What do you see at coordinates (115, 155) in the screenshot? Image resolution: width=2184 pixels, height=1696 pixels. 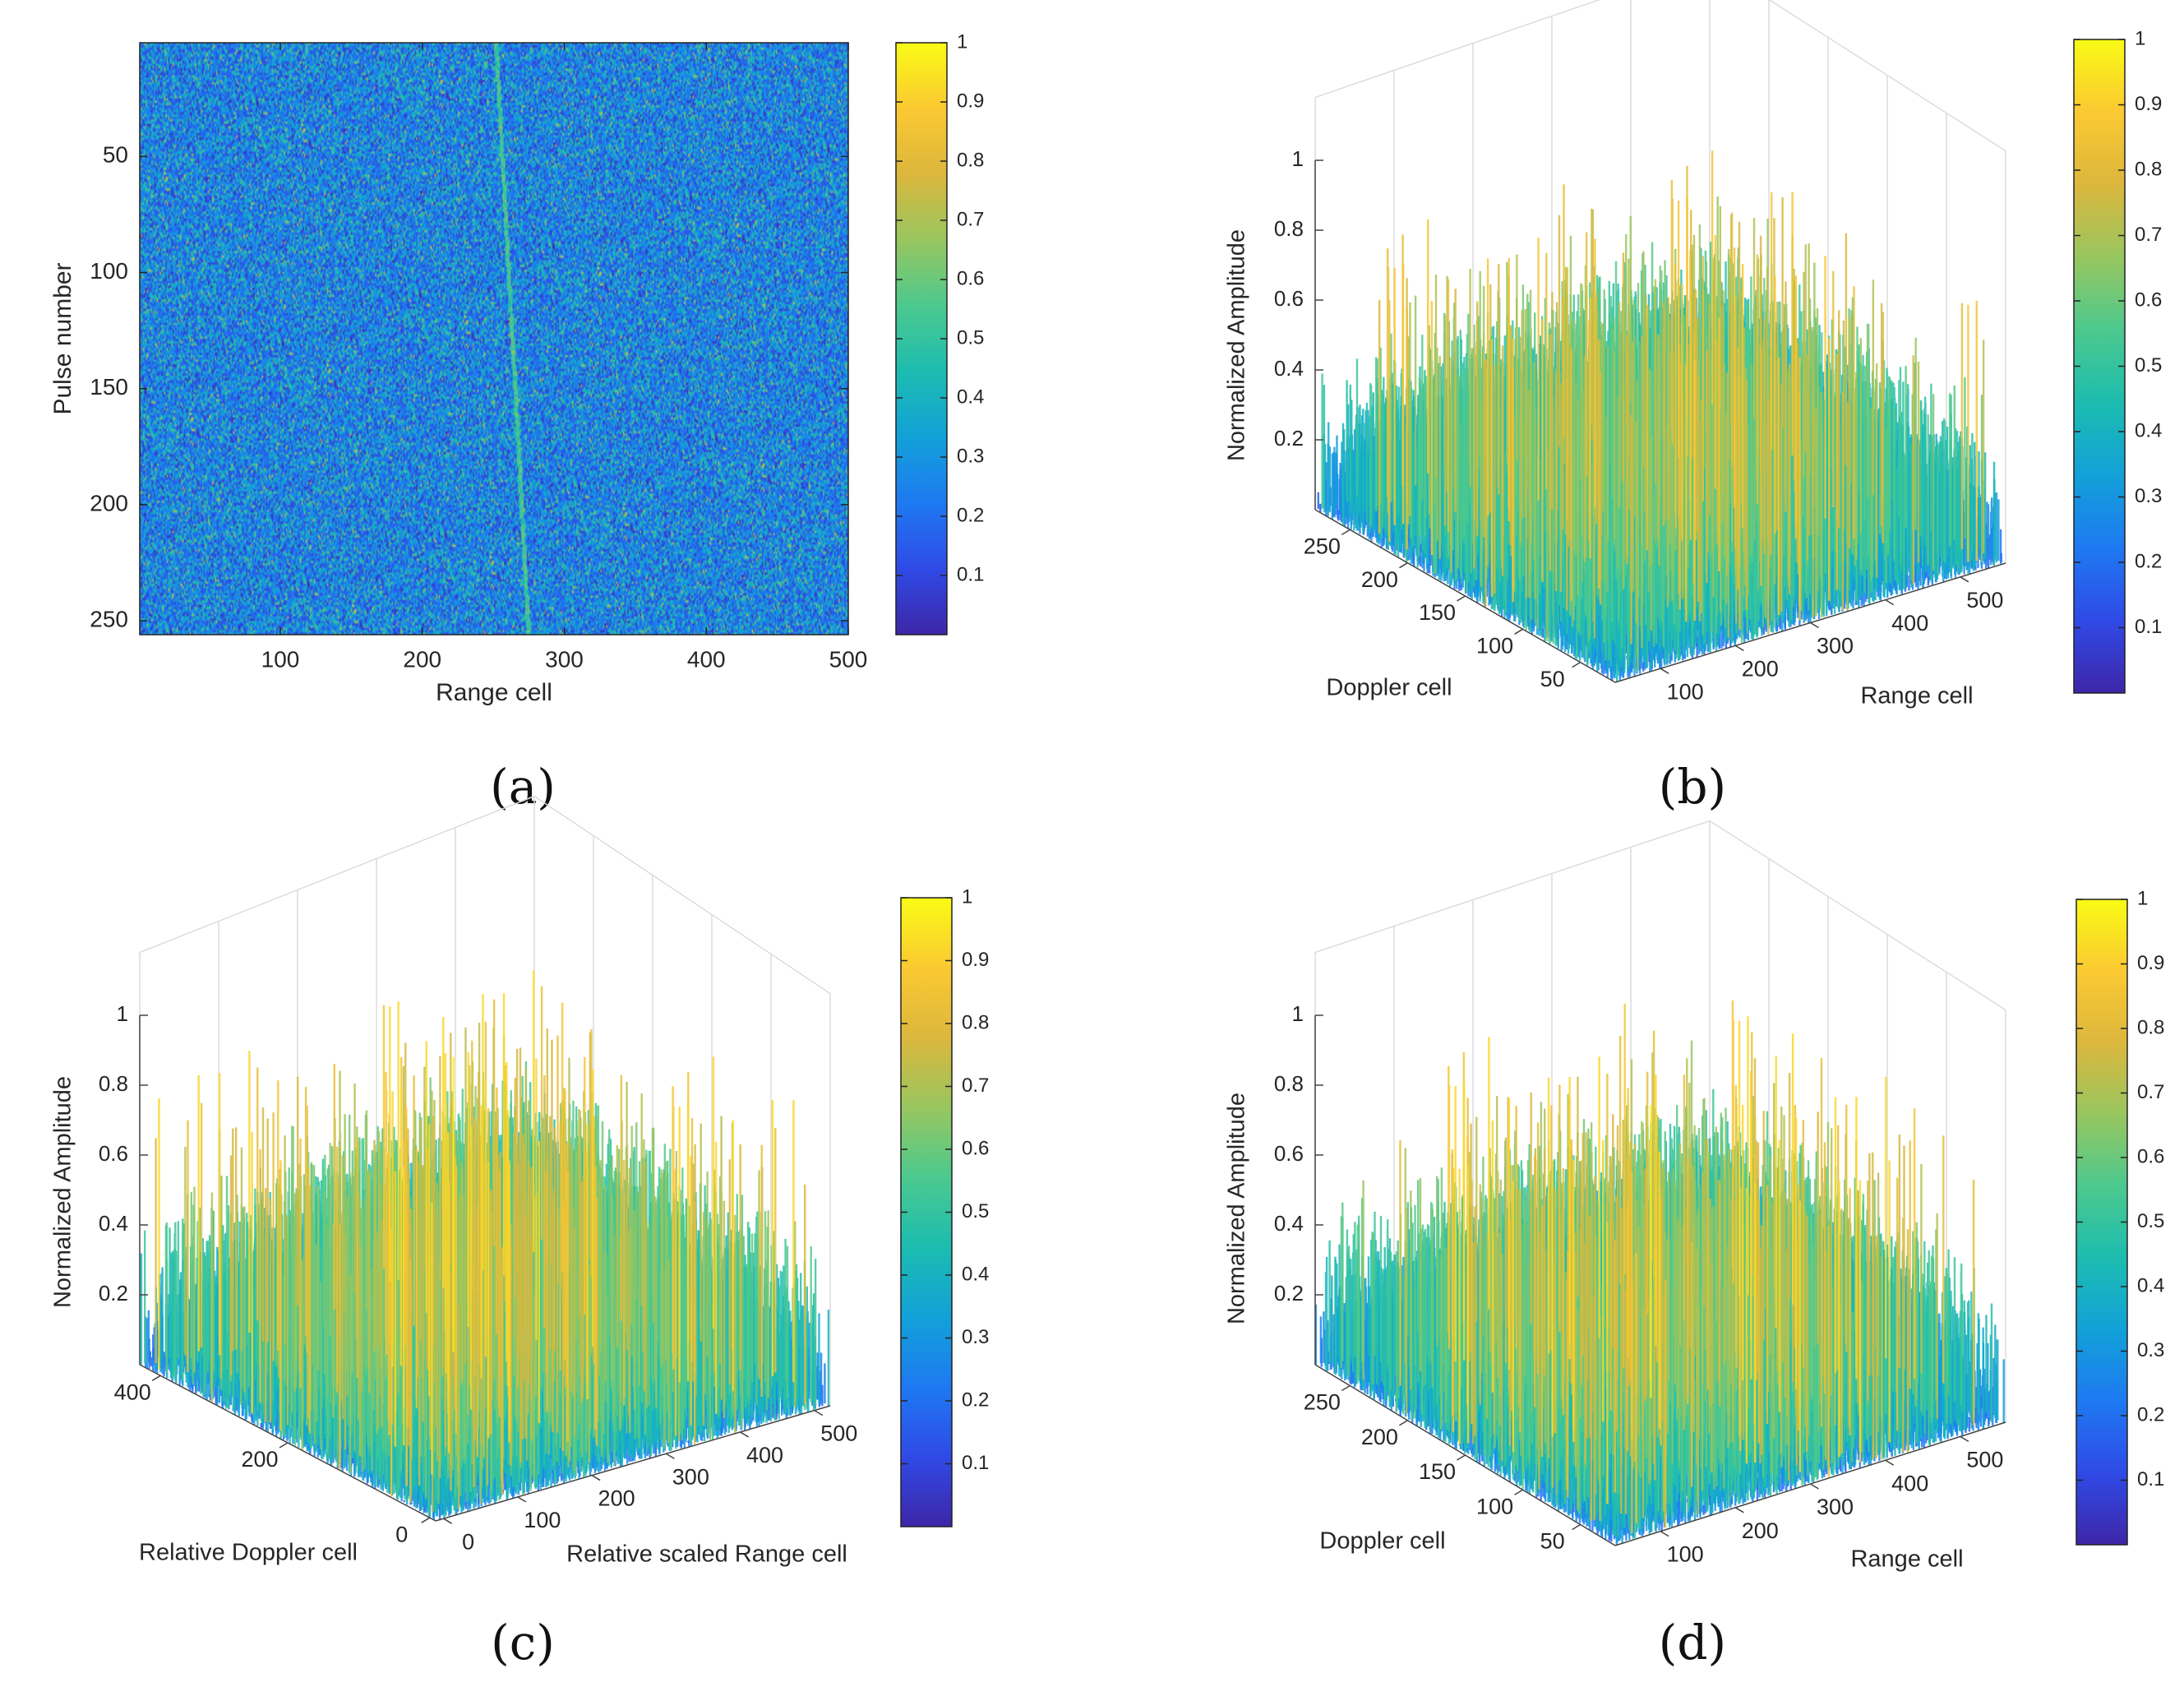 I see `y-tick-label: 50` at bounding box center [115, 155].